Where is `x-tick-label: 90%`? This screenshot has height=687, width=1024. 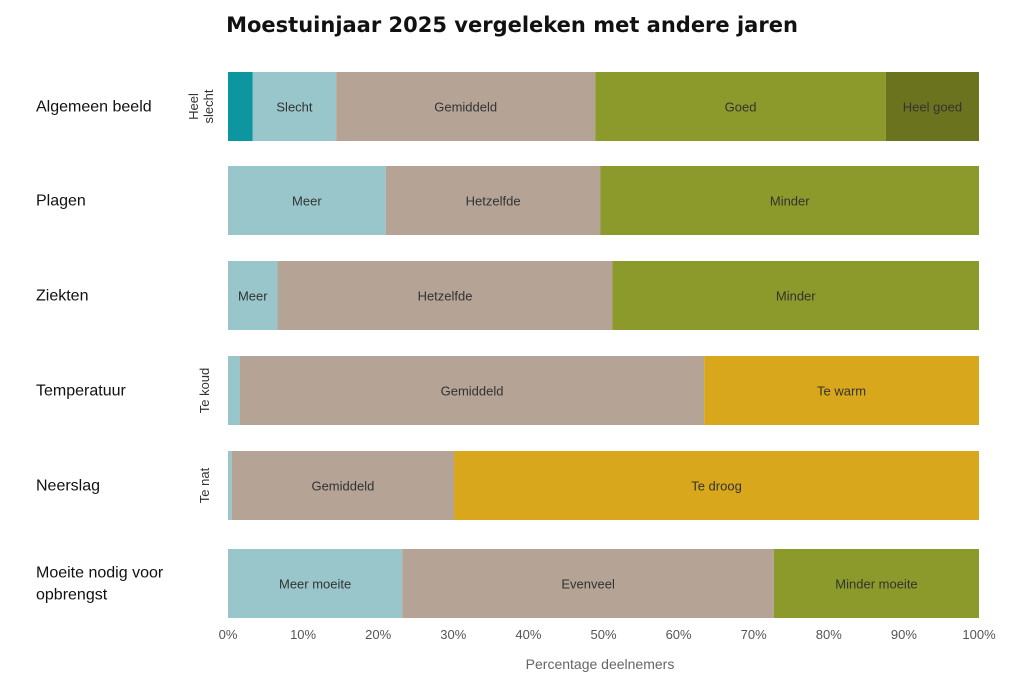
x-tick-label: 90% is located at coordinates (904, 634).